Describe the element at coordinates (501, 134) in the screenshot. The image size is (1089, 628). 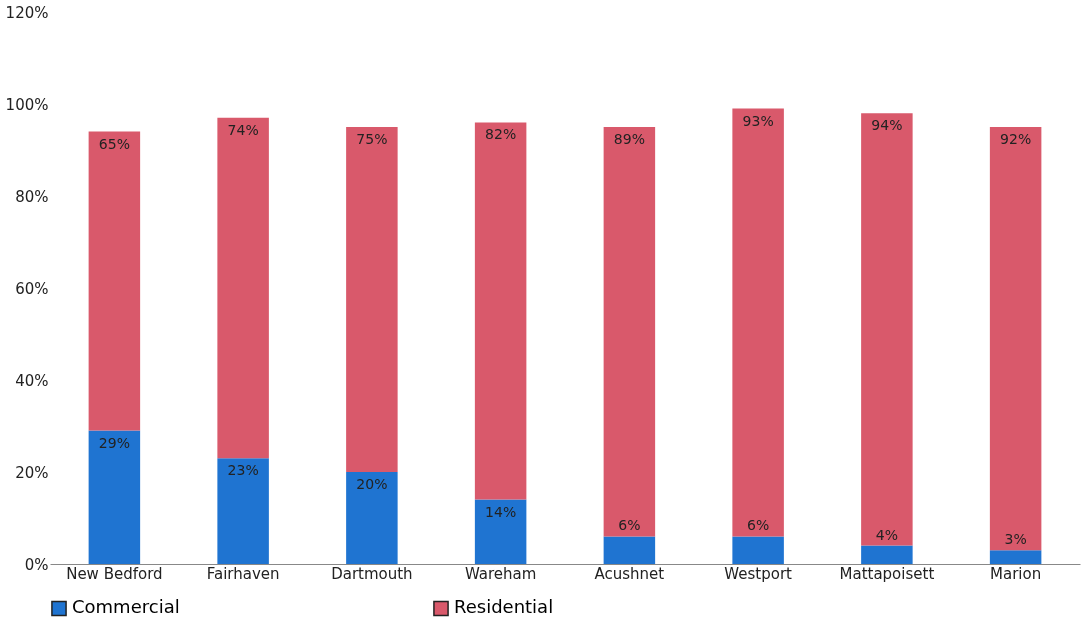
I see `data-label: 82%` at that location.